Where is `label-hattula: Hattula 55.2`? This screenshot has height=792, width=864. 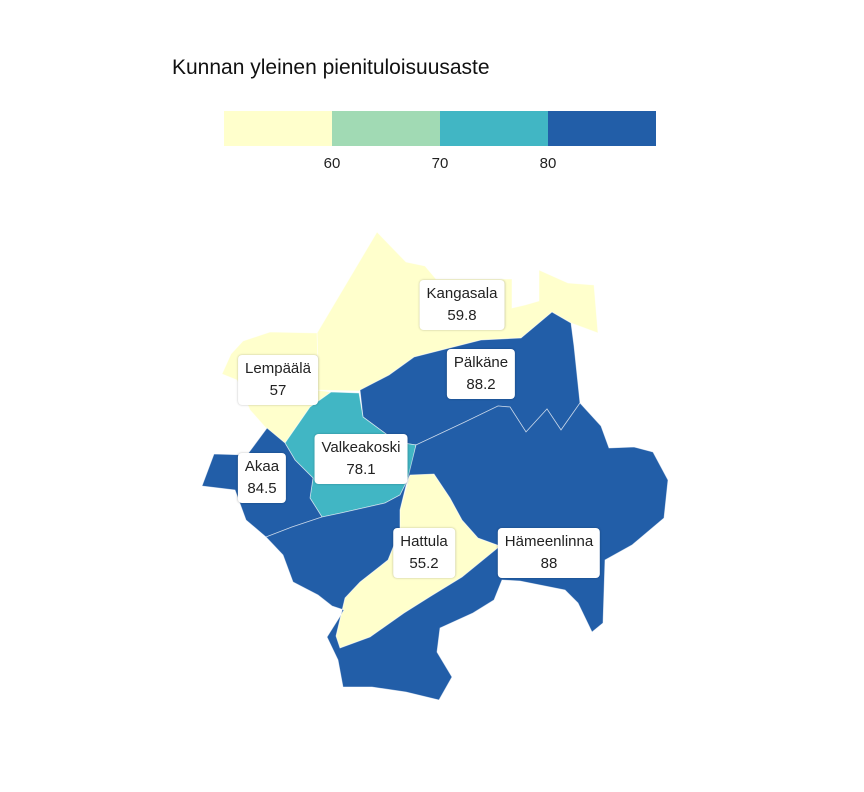 label-hattula: Hattula 55.2 is located at coordinates (424, 553).